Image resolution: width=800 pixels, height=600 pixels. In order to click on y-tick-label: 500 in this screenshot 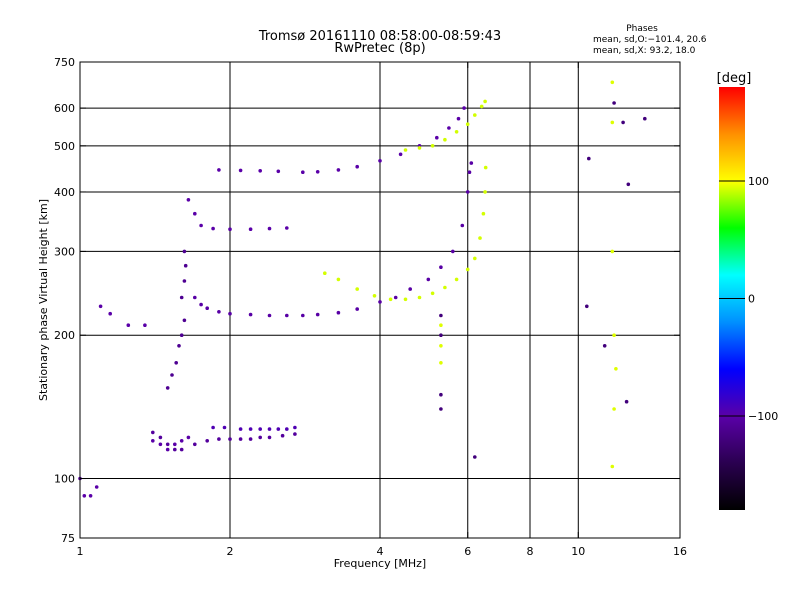, I will do `click(64, 146)`.